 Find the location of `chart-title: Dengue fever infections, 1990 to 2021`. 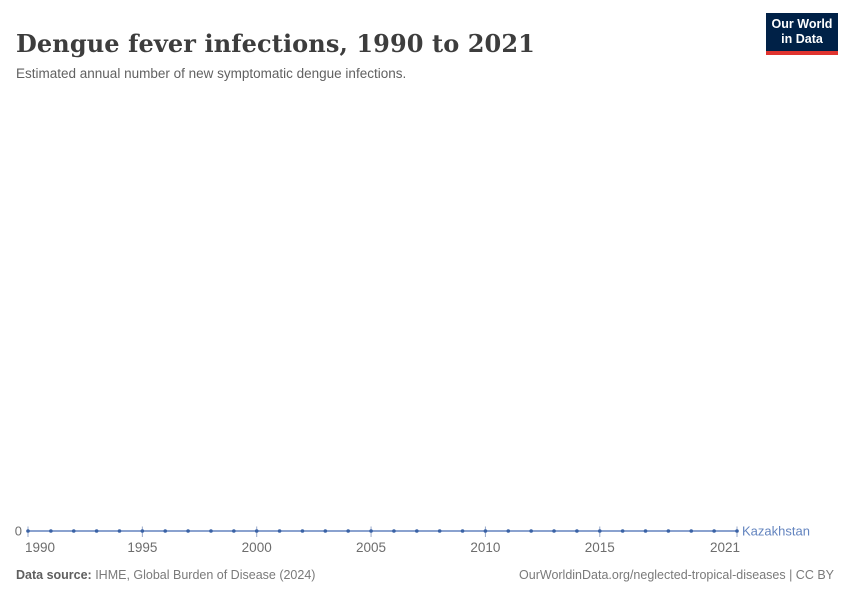

chart-title: Dengue fever infections, 1990 to 2021 is located at coordinates (275, 44).